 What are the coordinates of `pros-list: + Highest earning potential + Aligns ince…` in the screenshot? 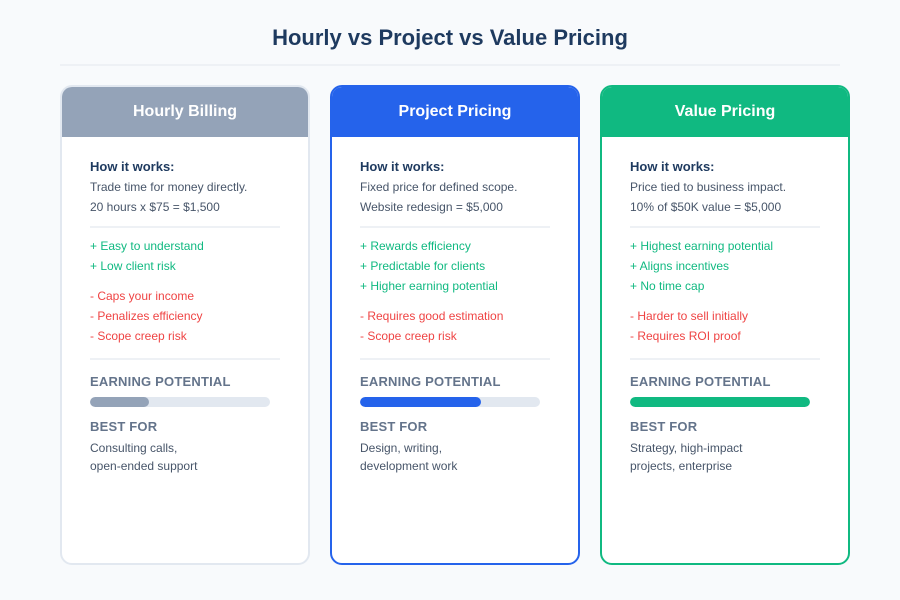 It's located at (725, 266).